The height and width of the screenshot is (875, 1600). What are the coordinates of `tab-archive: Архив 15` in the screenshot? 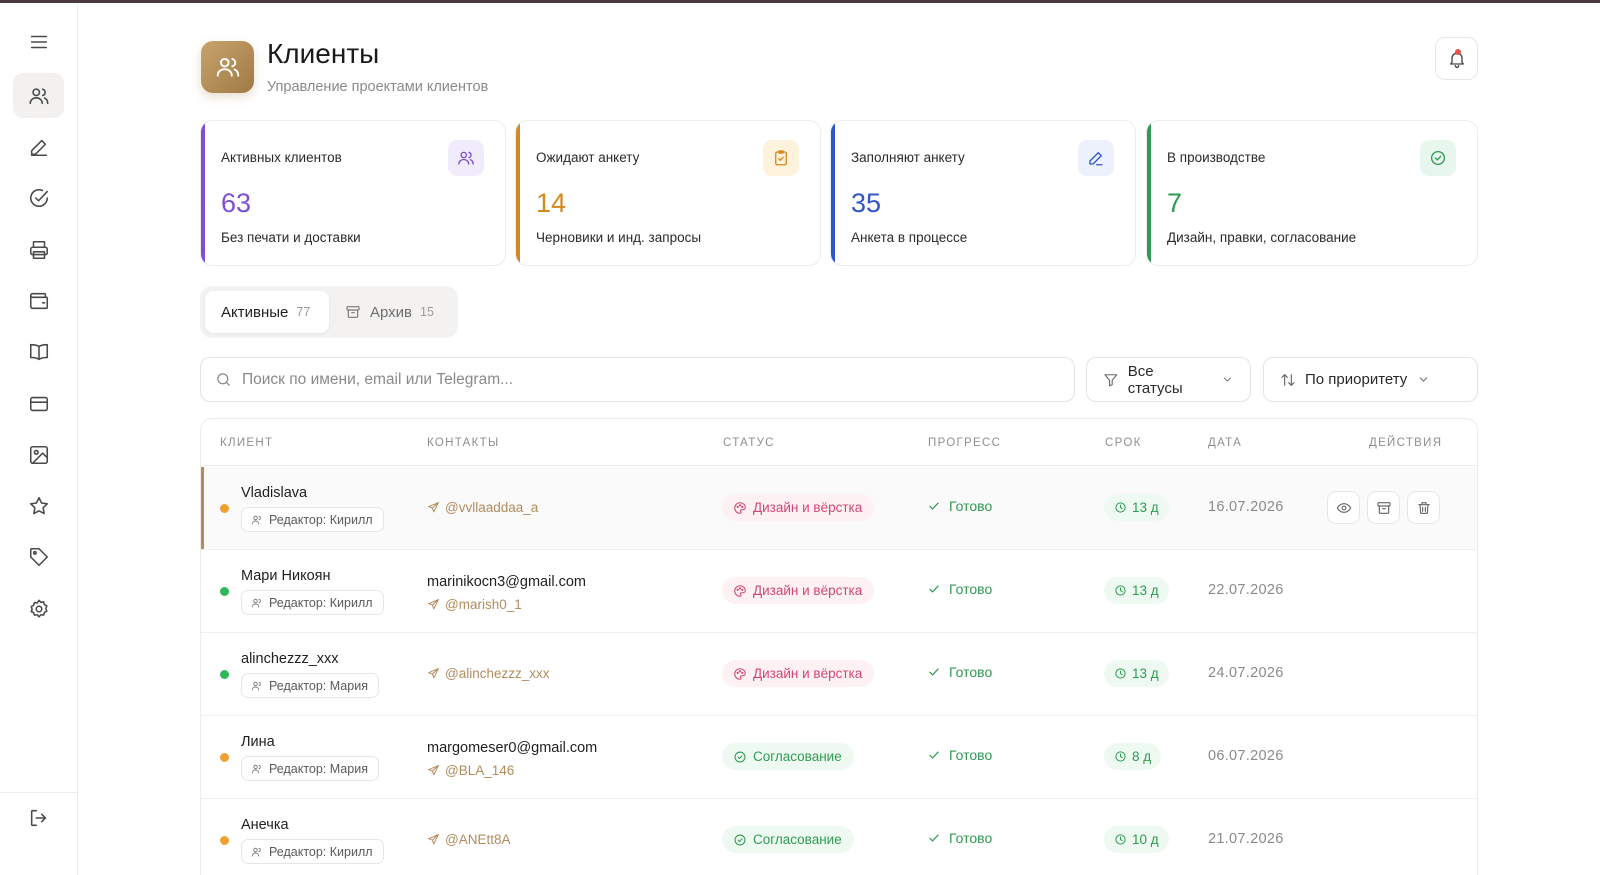 It's located at (389, 312).